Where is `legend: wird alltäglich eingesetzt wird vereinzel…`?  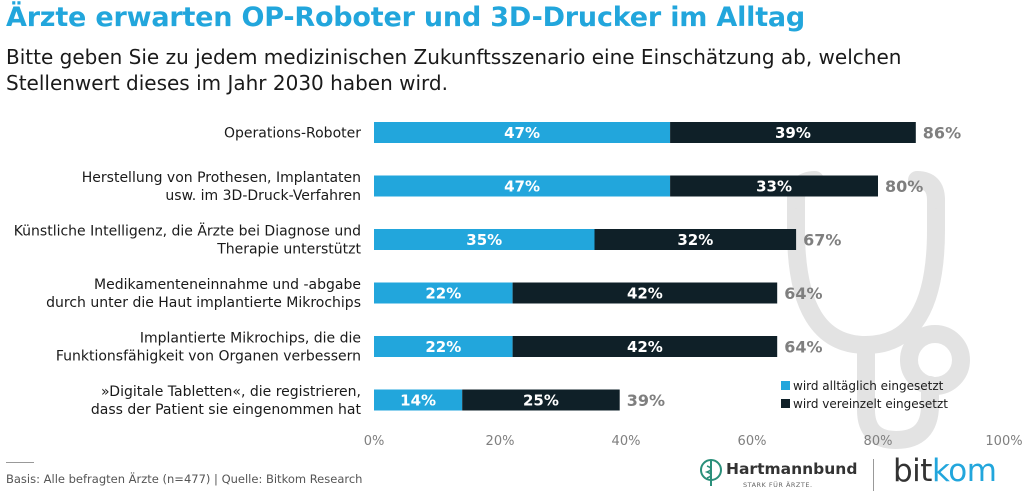 legend: wird alltäglich eingesetzt wird vereinzel… is located at coordinates (864, 395).